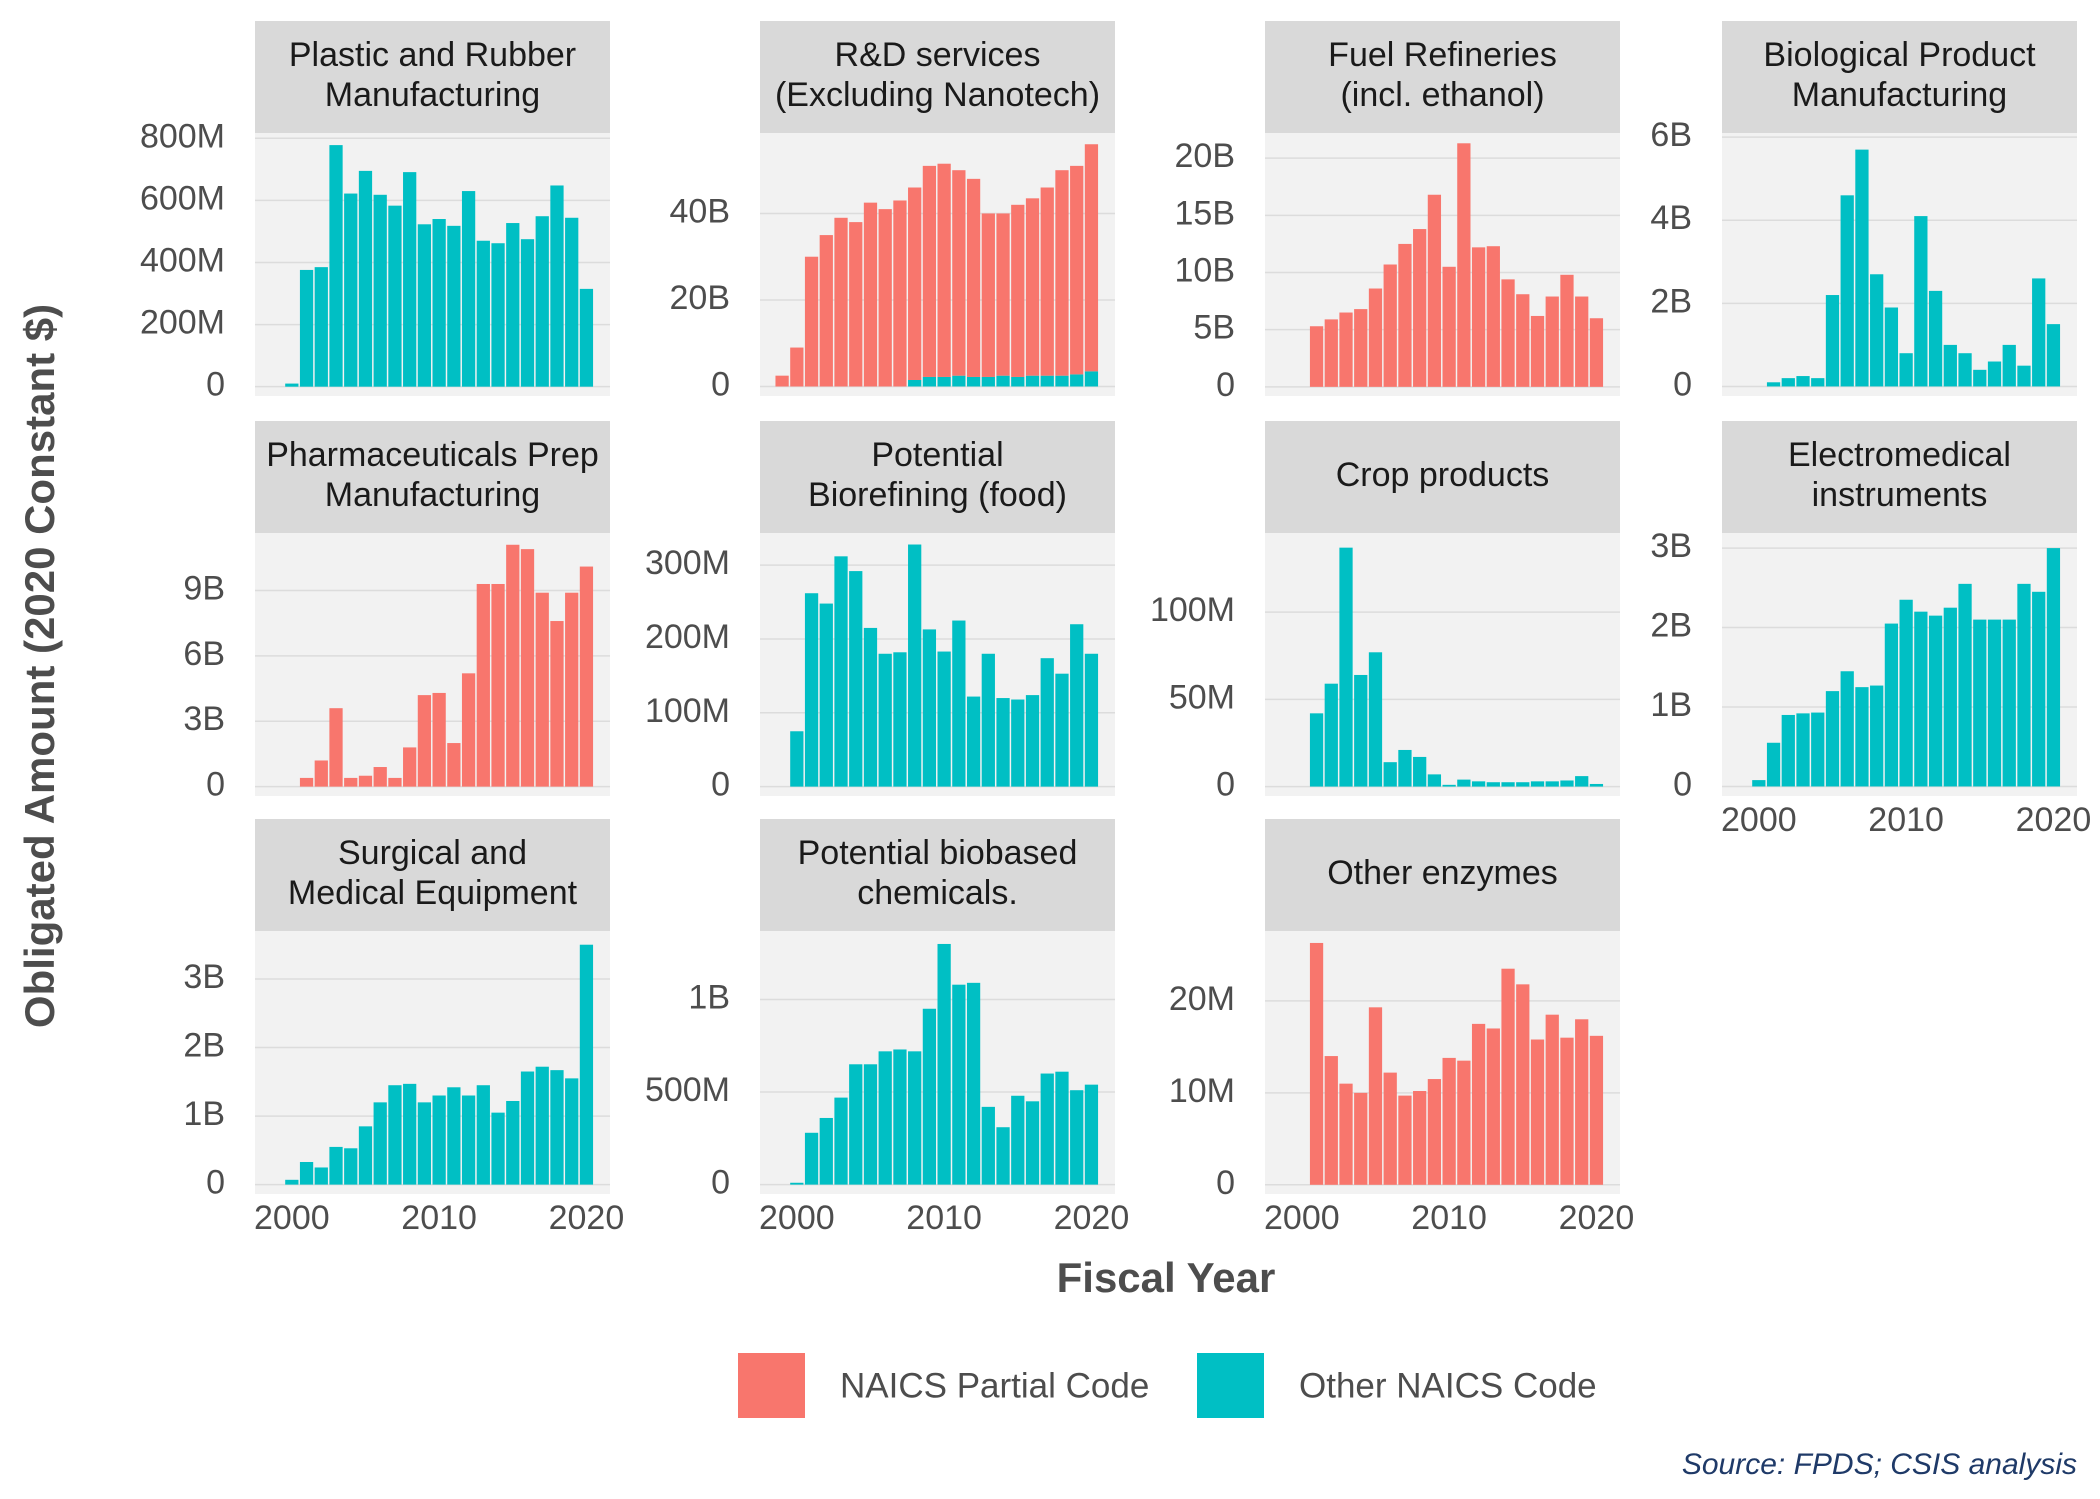 This screenshot has height=1499, width=2100. Describe the element at coordinates (432, 55) in the screenshot. I see `panel-title: Plastic and Rubber` at that location.